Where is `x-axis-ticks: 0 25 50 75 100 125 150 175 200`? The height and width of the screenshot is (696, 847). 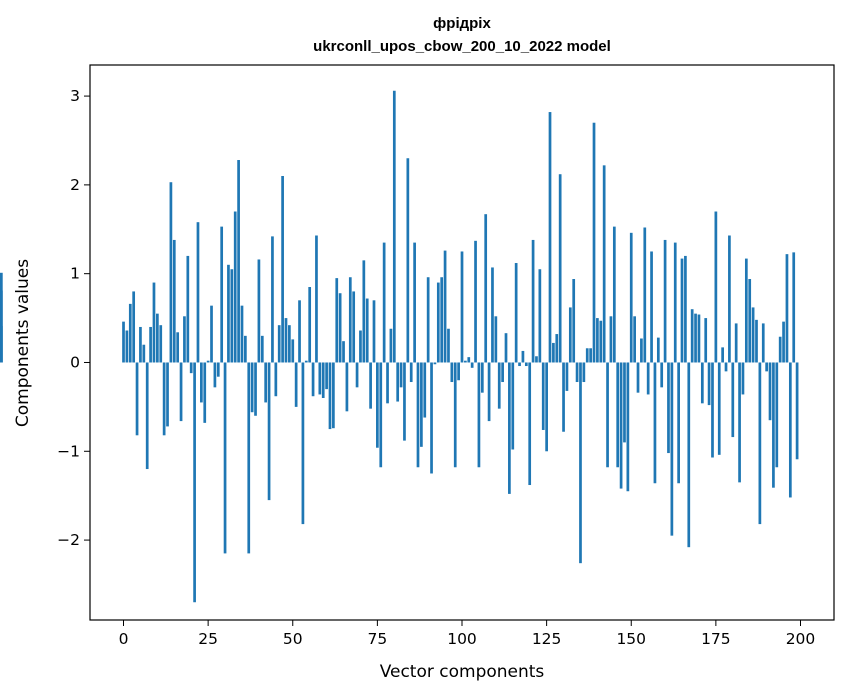 x-axis-ticks: 0 25 50 75 100 125 150 175 200 is located at coordinates (467, 634).